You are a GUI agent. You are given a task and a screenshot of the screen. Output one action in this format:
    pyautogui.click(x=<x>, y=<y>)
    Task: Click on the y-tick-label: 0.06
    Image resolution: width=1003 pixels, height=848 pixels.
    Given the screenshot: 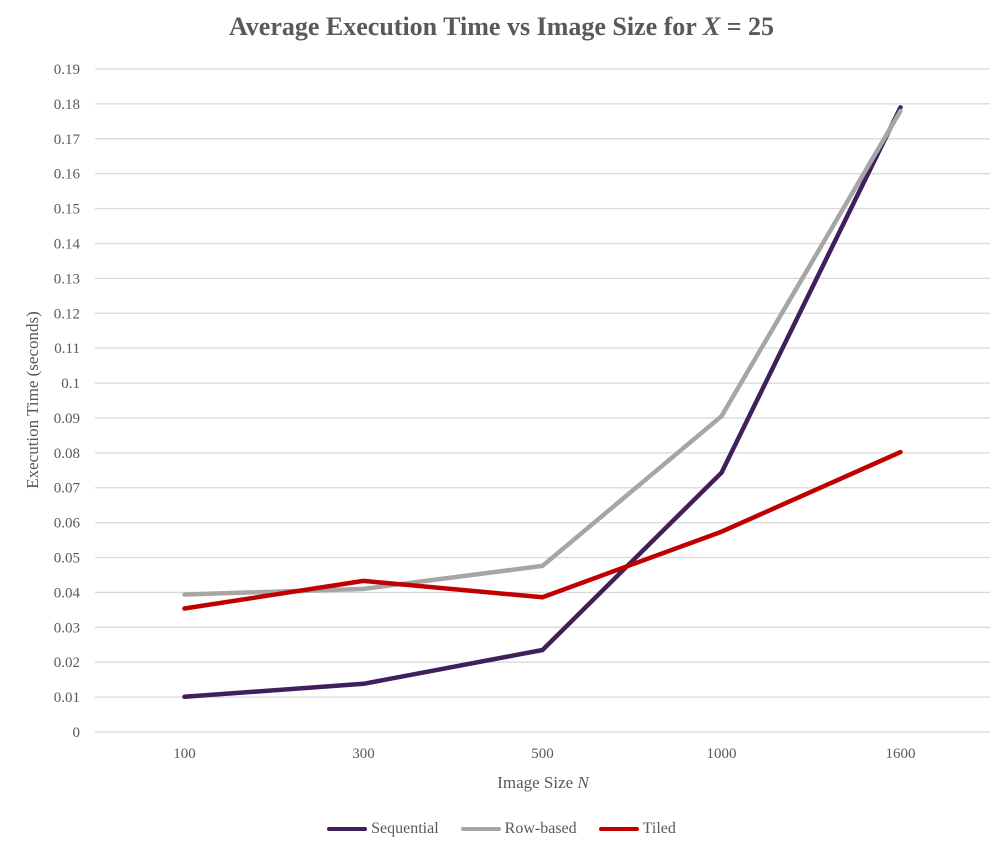 What is the action you would take?
    pyautogui.click(x=67, y=524)
    